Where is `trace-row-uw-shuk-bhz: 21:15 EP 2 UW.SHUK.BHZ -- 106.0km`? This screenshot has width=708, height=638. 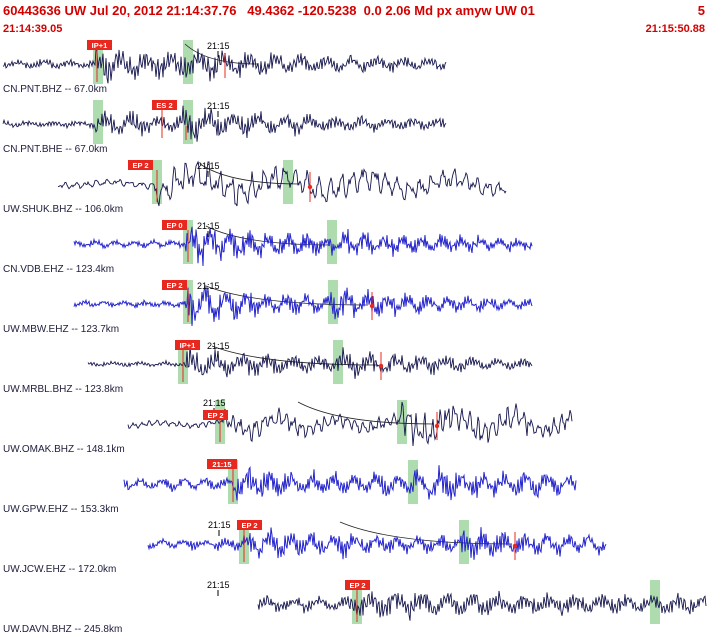 trace-row-uw-shuk-bhz: 21:15 EP 2 UW.SHUK.BHZ -- 106.0km is located at coordinates (354, 188).